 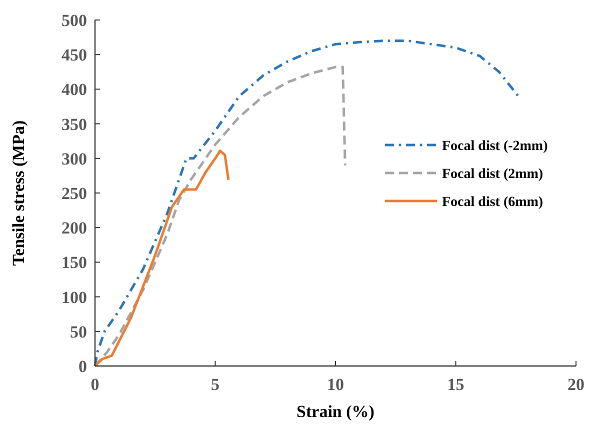 I want to click on y-tick-label: 400, so click(x=74, y=90).